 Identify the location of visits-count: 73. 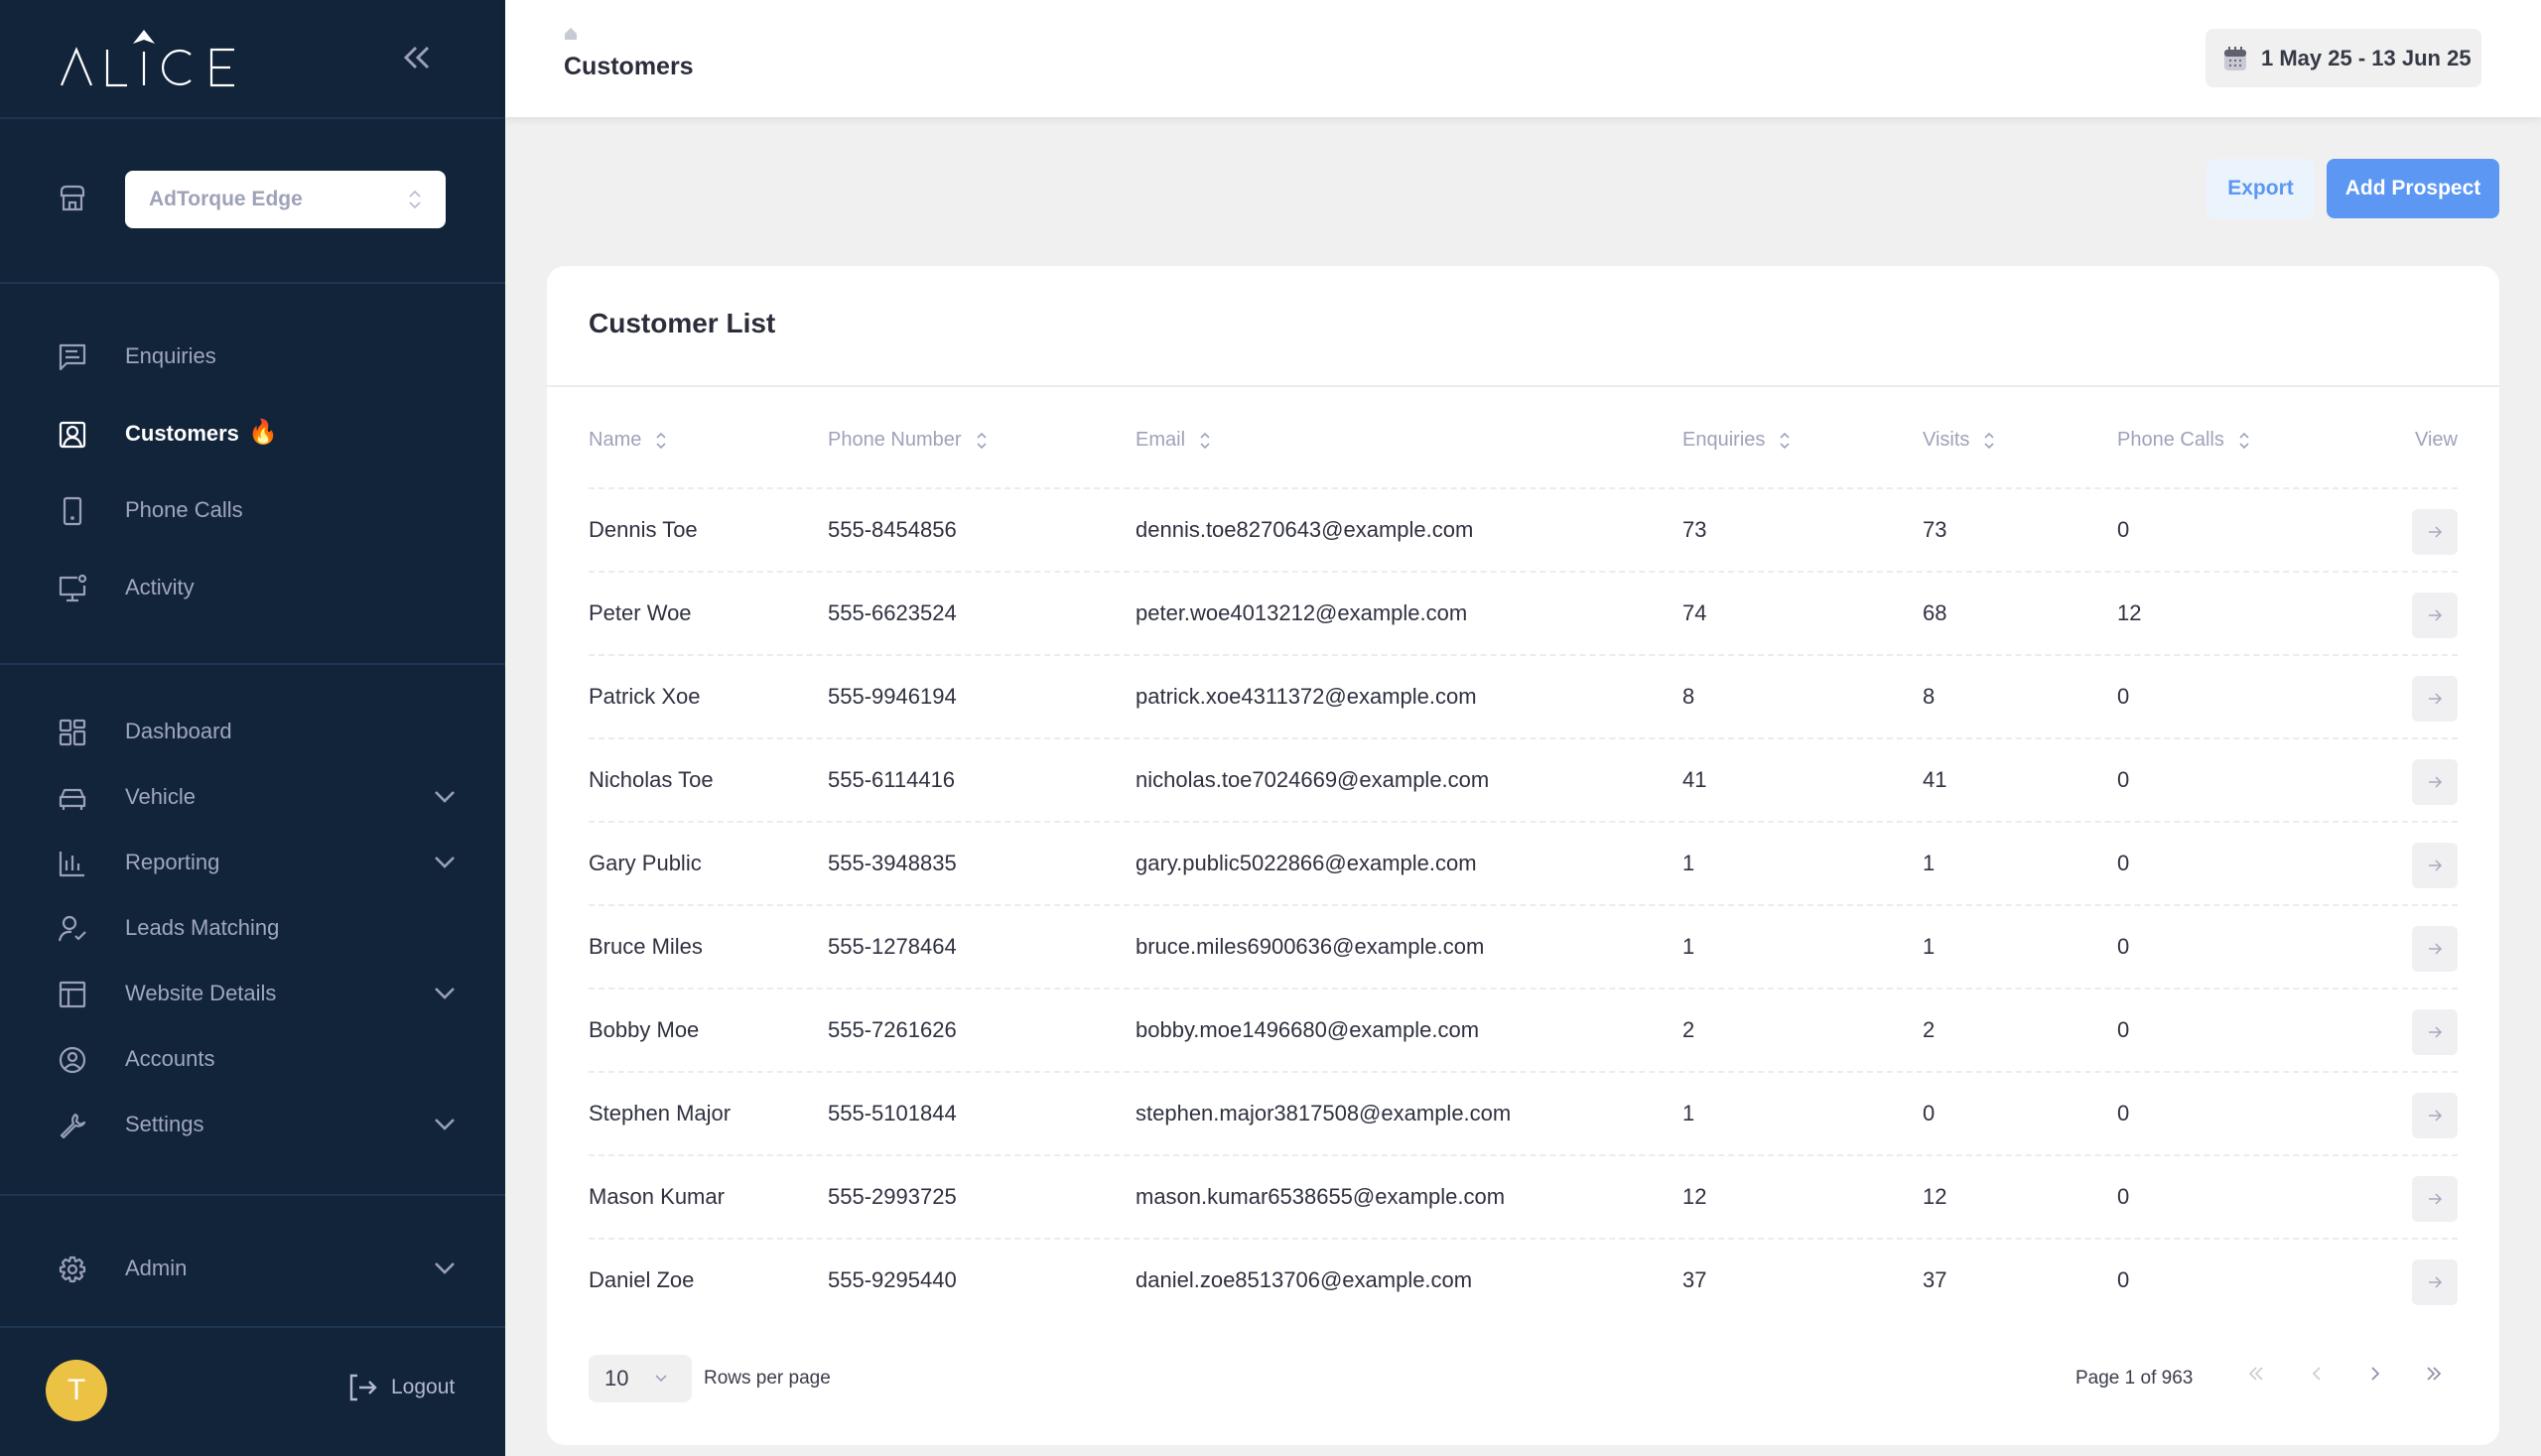
(1935, 529).